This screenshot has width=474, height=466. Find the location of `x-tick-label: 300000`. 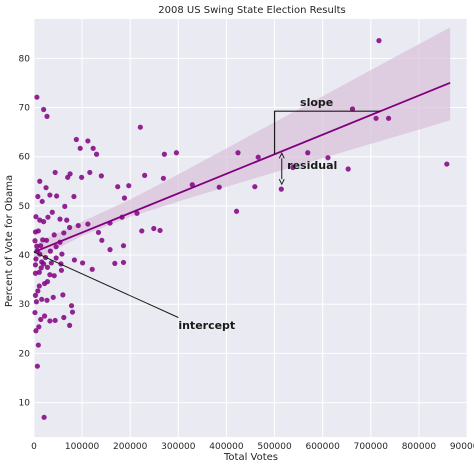

x-tick-label: 300000 is located at coordinates (178, 447).